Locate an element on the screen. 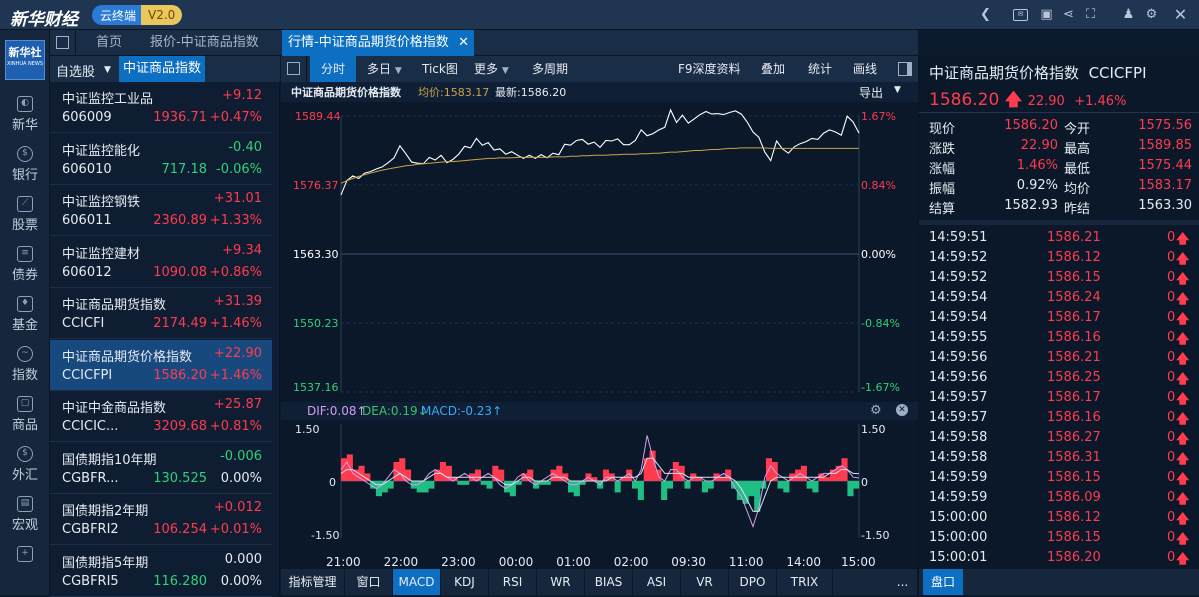 This screenshot has width=1199, height=597. expand-icon is located at coordinates (905, 69).